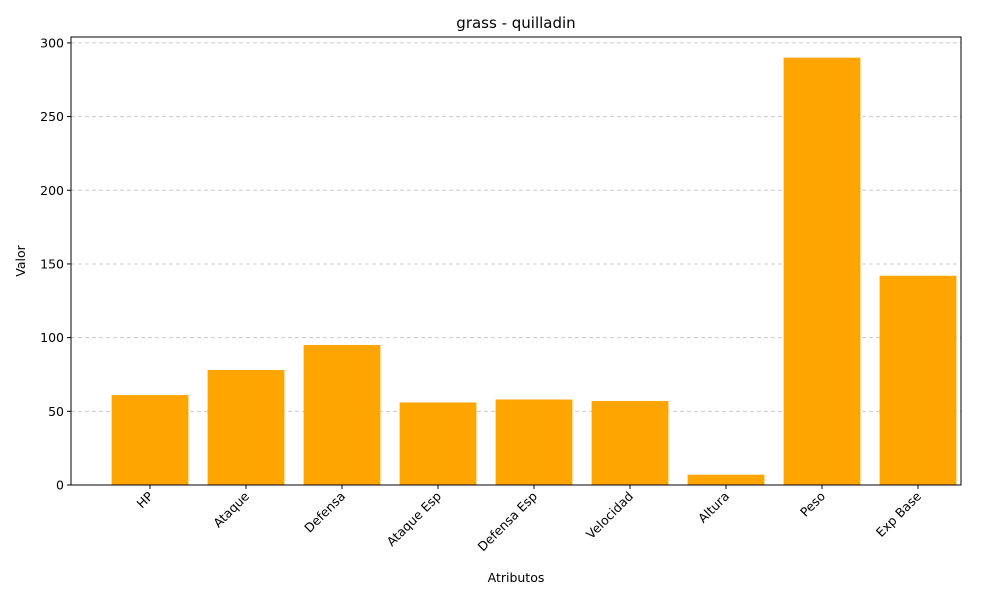 The height and width of the screenshot is (600, 1000). What do you see at coordinates (515, 23) in the screenshot?
I see `chart-title: grass - quilladin` at bounding box center [515, 23].